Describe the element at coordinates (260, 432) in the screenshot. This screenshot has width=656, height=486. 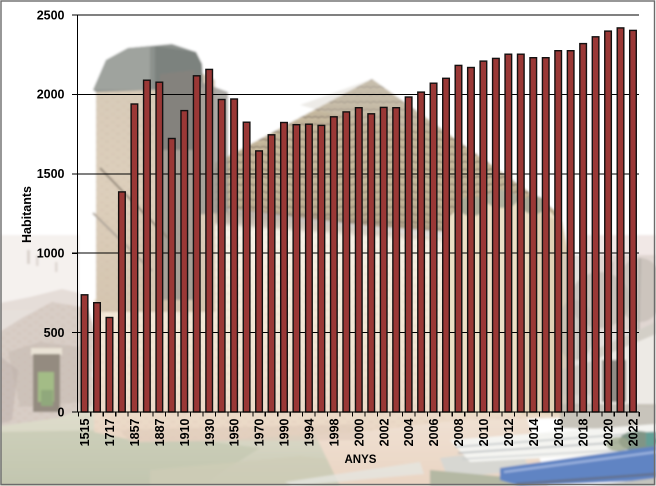
I see `svg-text: 1970` at that location.